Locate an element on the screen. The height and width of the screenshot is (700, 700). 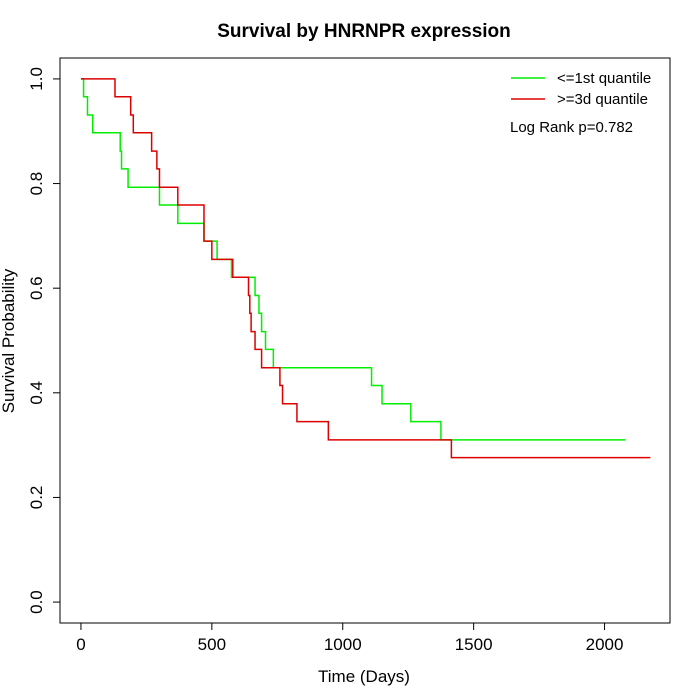
x-axis-label: Time (Days) is located at coordinates (364, 676).